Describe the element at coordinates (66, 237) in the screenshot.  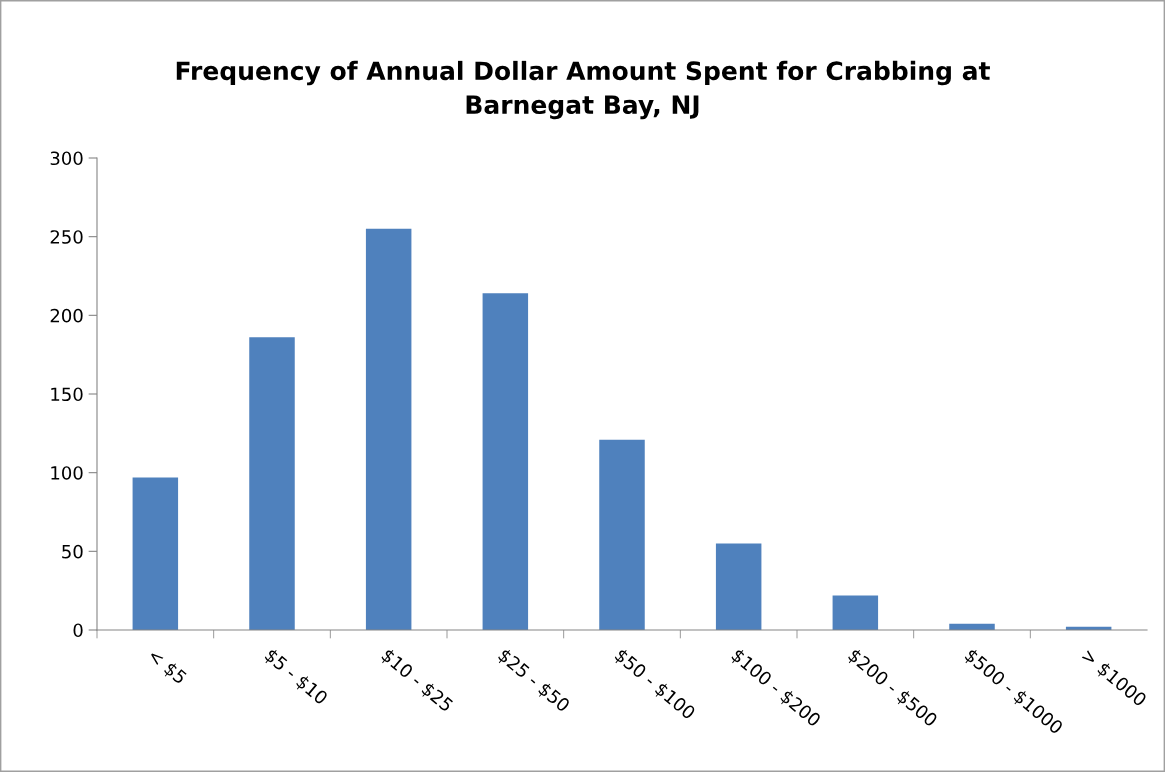
I see `y-tick-label: 250` at that location.